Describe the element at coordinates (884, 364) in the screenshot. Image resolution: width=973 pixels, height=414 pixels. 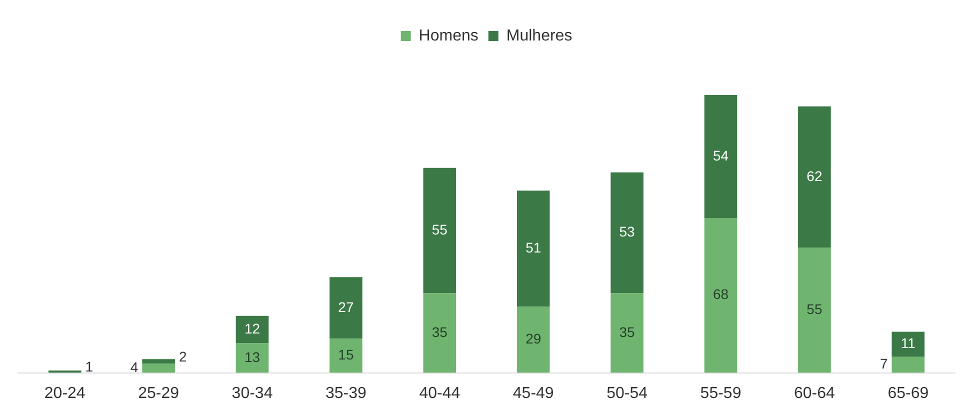
I see `data-label: 7` at that location.